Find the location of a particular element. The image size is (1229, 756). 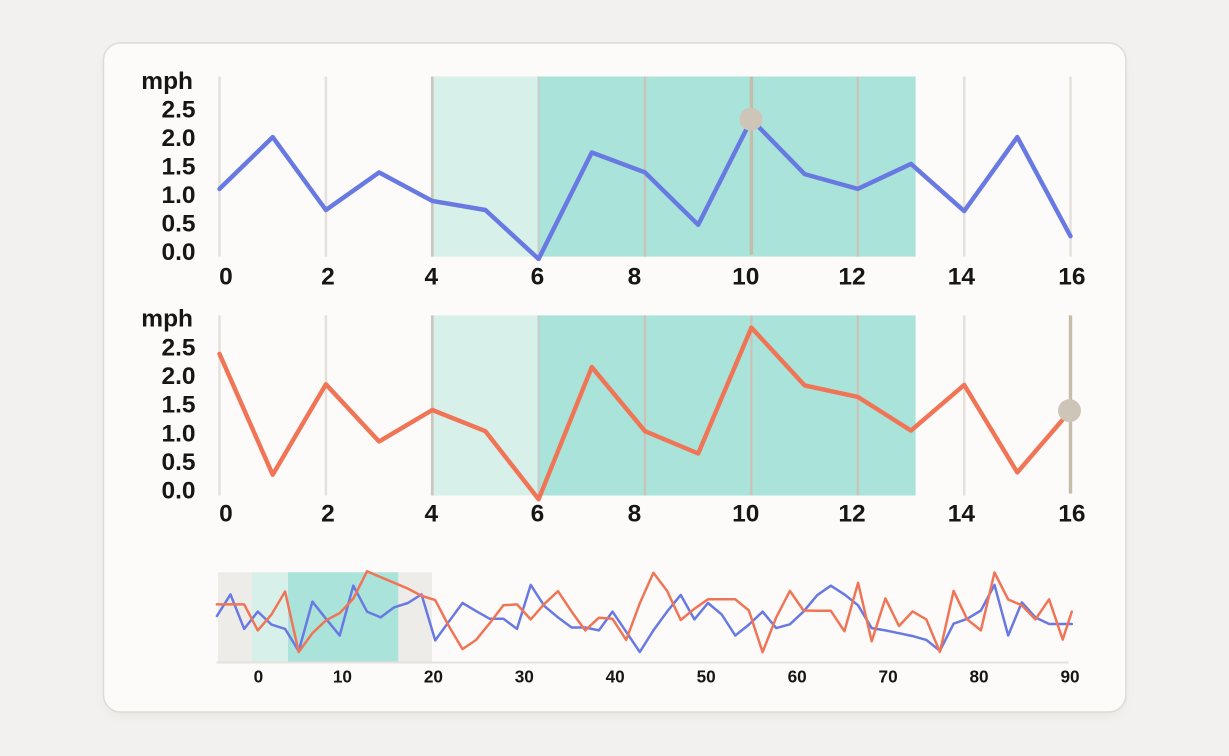

svg-text: 60 is located at coordinates (797, 677).